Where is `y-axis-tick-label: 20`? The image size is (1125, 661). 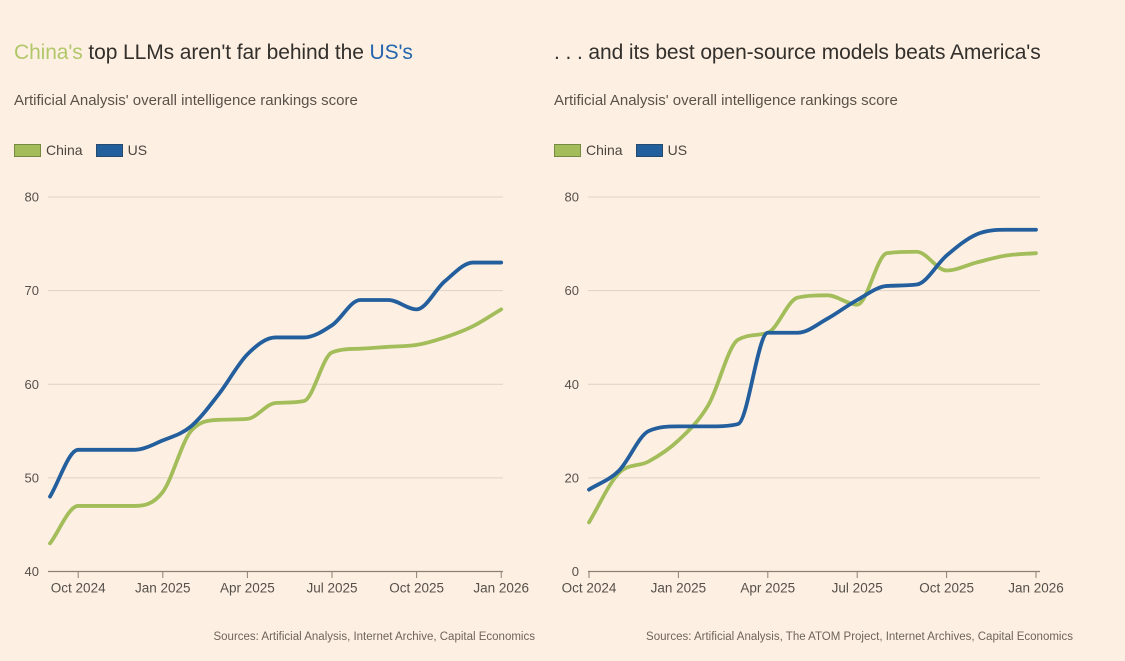
y-axis-tick-label: 20 is located at coordinates (572, 477).